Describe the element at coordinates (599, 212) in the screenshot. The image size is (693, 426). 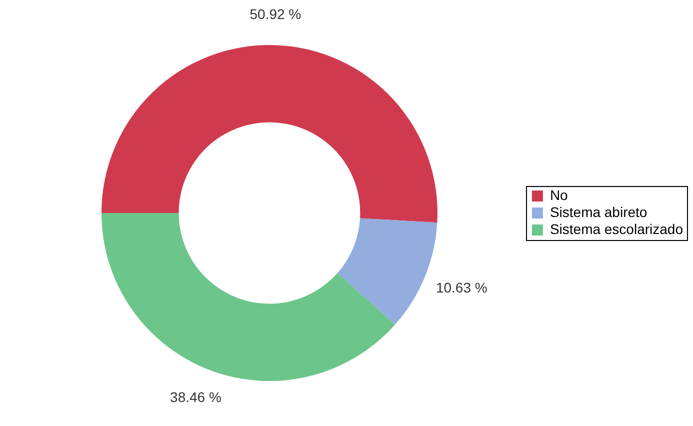
I see `legend-label: Sistema abireto` at that location.